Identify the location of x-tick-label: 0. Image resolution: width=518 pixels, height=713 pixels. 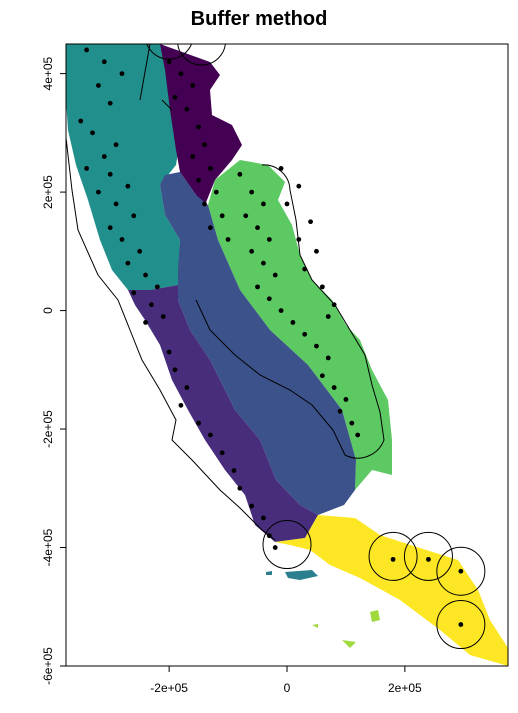
(287, 688).